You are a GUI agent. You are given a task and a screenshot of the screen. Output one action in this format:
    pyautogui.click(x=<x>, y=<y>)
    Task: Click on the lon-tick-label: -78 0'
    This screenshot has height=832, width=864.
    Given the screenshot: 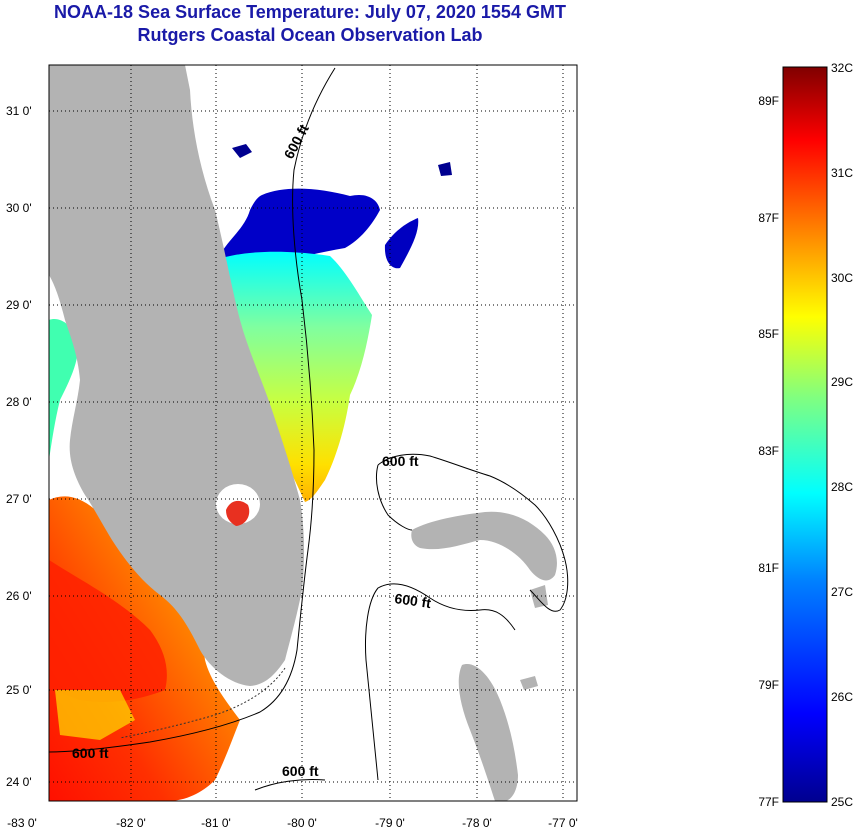 What is the action you would take?
    pyautogui.click(x=477, y=823)
    